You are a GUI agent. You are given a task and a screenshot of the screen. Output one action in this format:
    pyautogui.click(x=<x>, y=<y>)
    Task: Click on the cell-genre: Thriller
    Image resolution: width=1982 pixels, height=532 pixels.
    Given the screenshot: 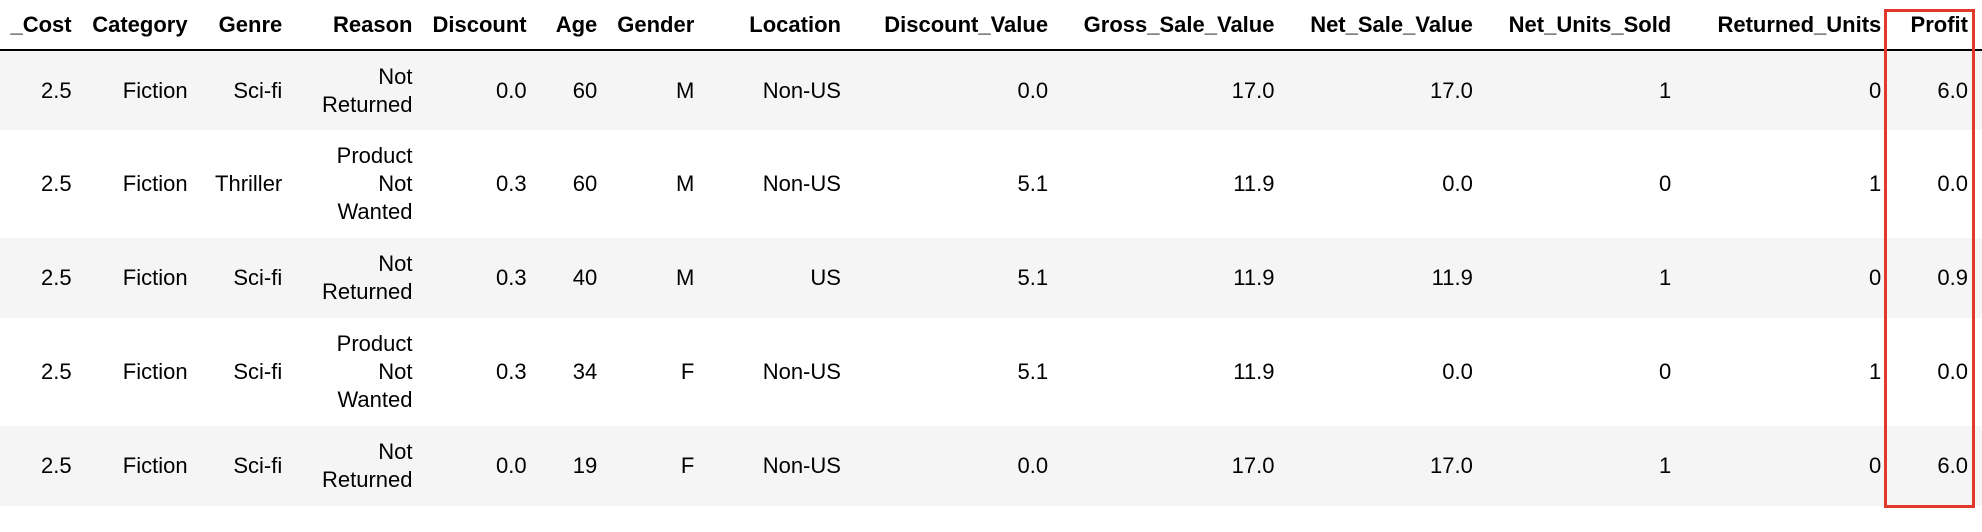 What is the action you would take?
    pyautogui.click(x=245, y=184)
    